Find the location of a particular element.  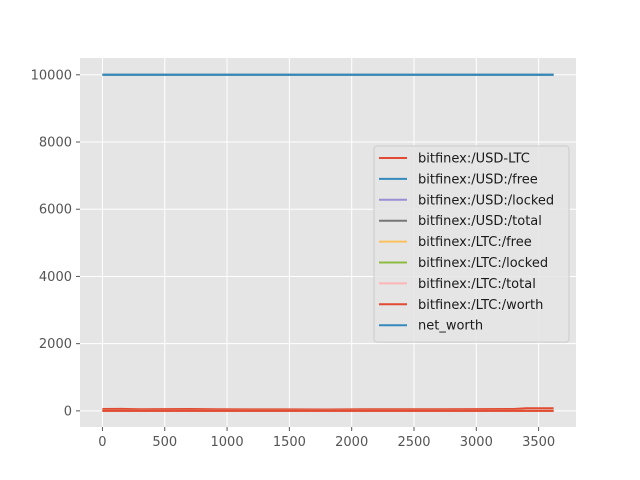

x-axis-ticks: 0 500 1000 1500 2000 2500 3000 3500 is located at coordinates (326, 438).